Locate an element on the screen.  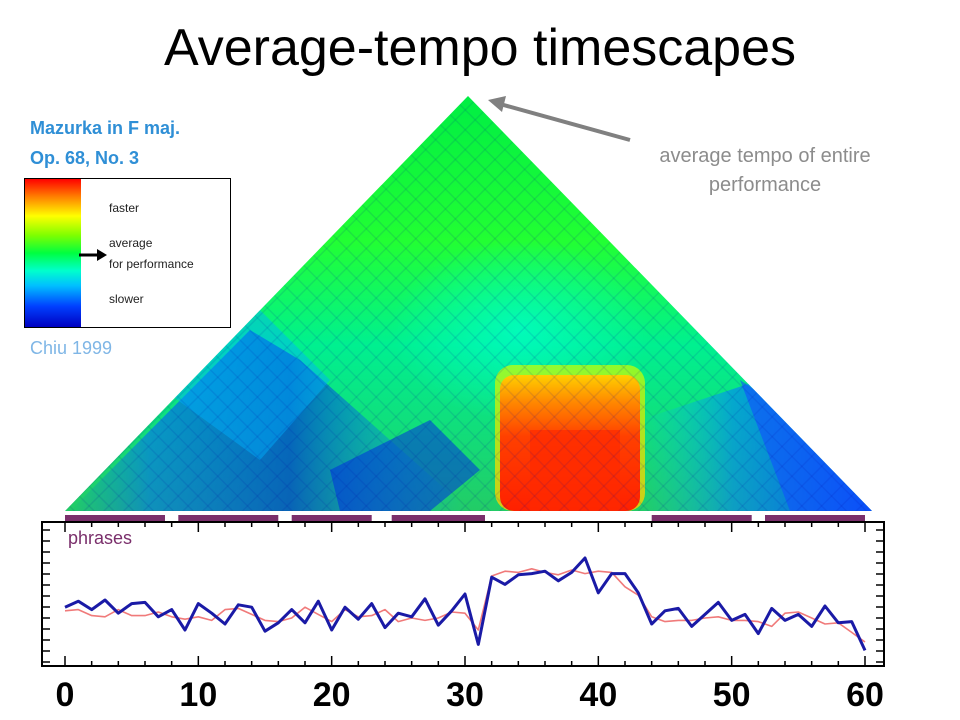
legend-arrow-icon is located at coordinates (93, 255).